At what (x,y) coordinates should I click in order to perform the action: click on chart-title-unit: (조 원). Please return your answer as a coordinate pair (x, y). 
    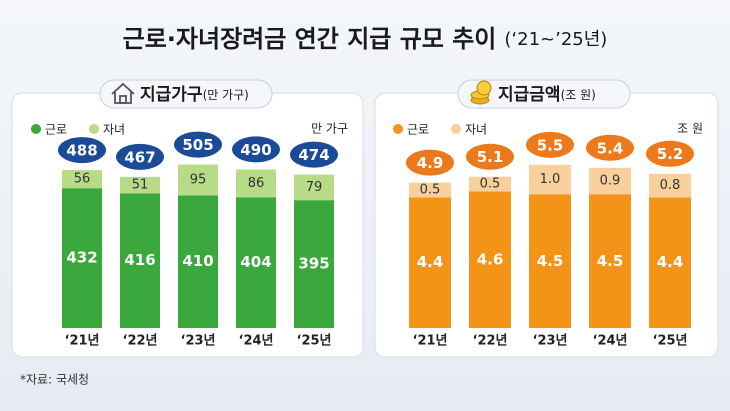
    Looking at the image, I should click on (578, 95).